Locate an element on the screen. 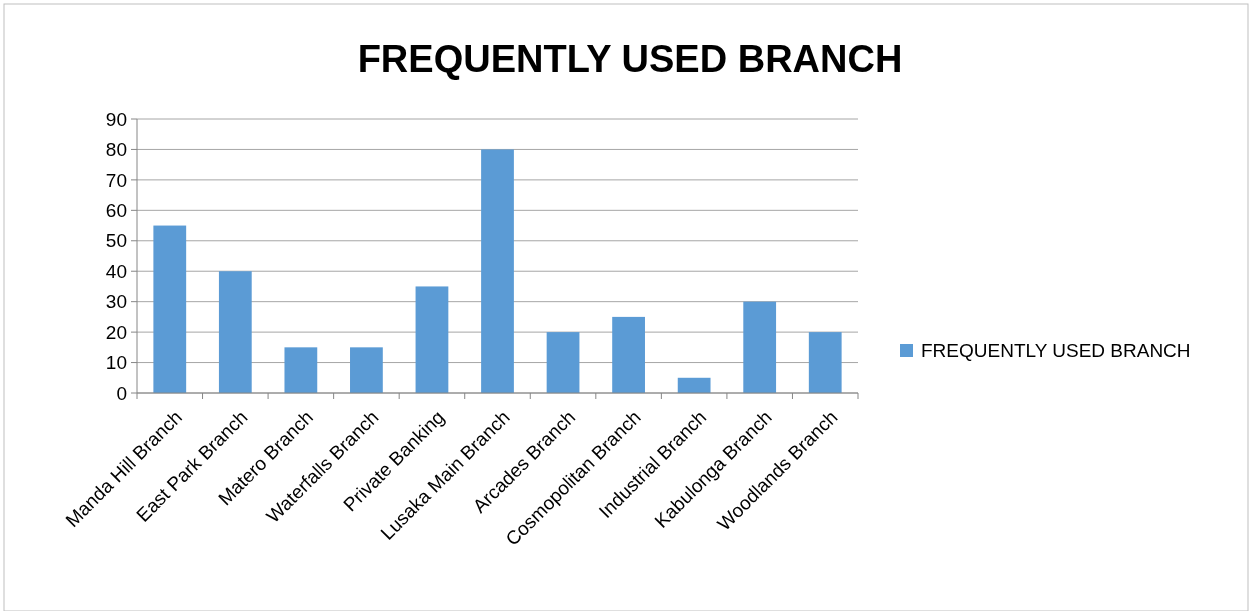 The width and height of the screenshot is (1252, 611). y-tick-label: 50 is located at coordinates (116, 241).